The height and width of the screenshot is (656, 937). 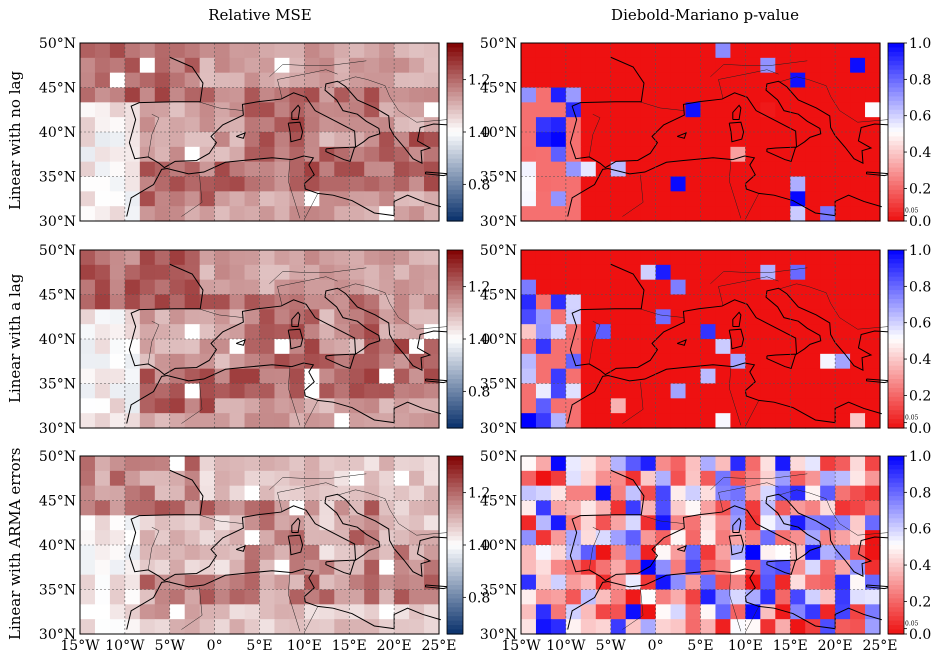 What do you see at coordinates (468, 339) in the screenshot?
I see `colorbar: 0.81.01.2` at bounding box center [468, 339].